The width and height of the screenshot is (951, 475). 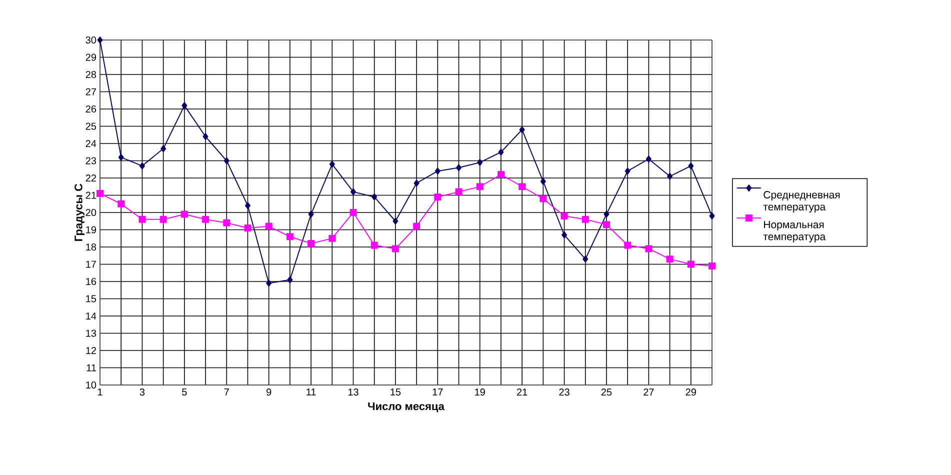 What do you see at coordinates (91, 230) in the screenshot?
I see `y-tick-label: 19` at bounding box center [91, 230].